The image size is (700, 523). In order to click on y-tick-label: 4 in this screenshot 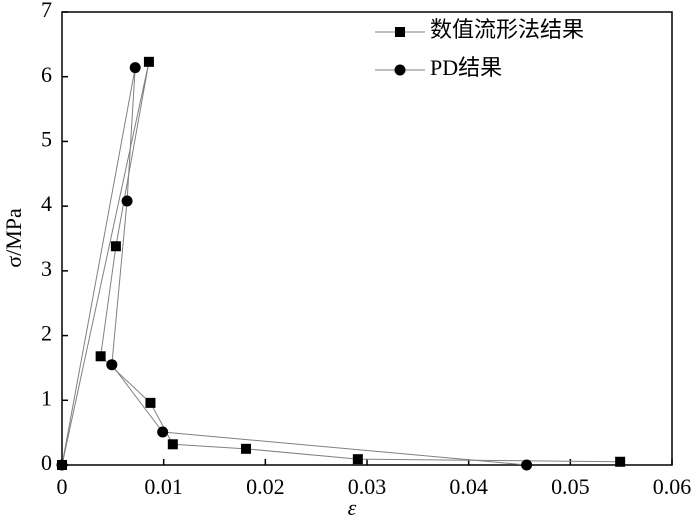, I will do `click(46, 203)`.